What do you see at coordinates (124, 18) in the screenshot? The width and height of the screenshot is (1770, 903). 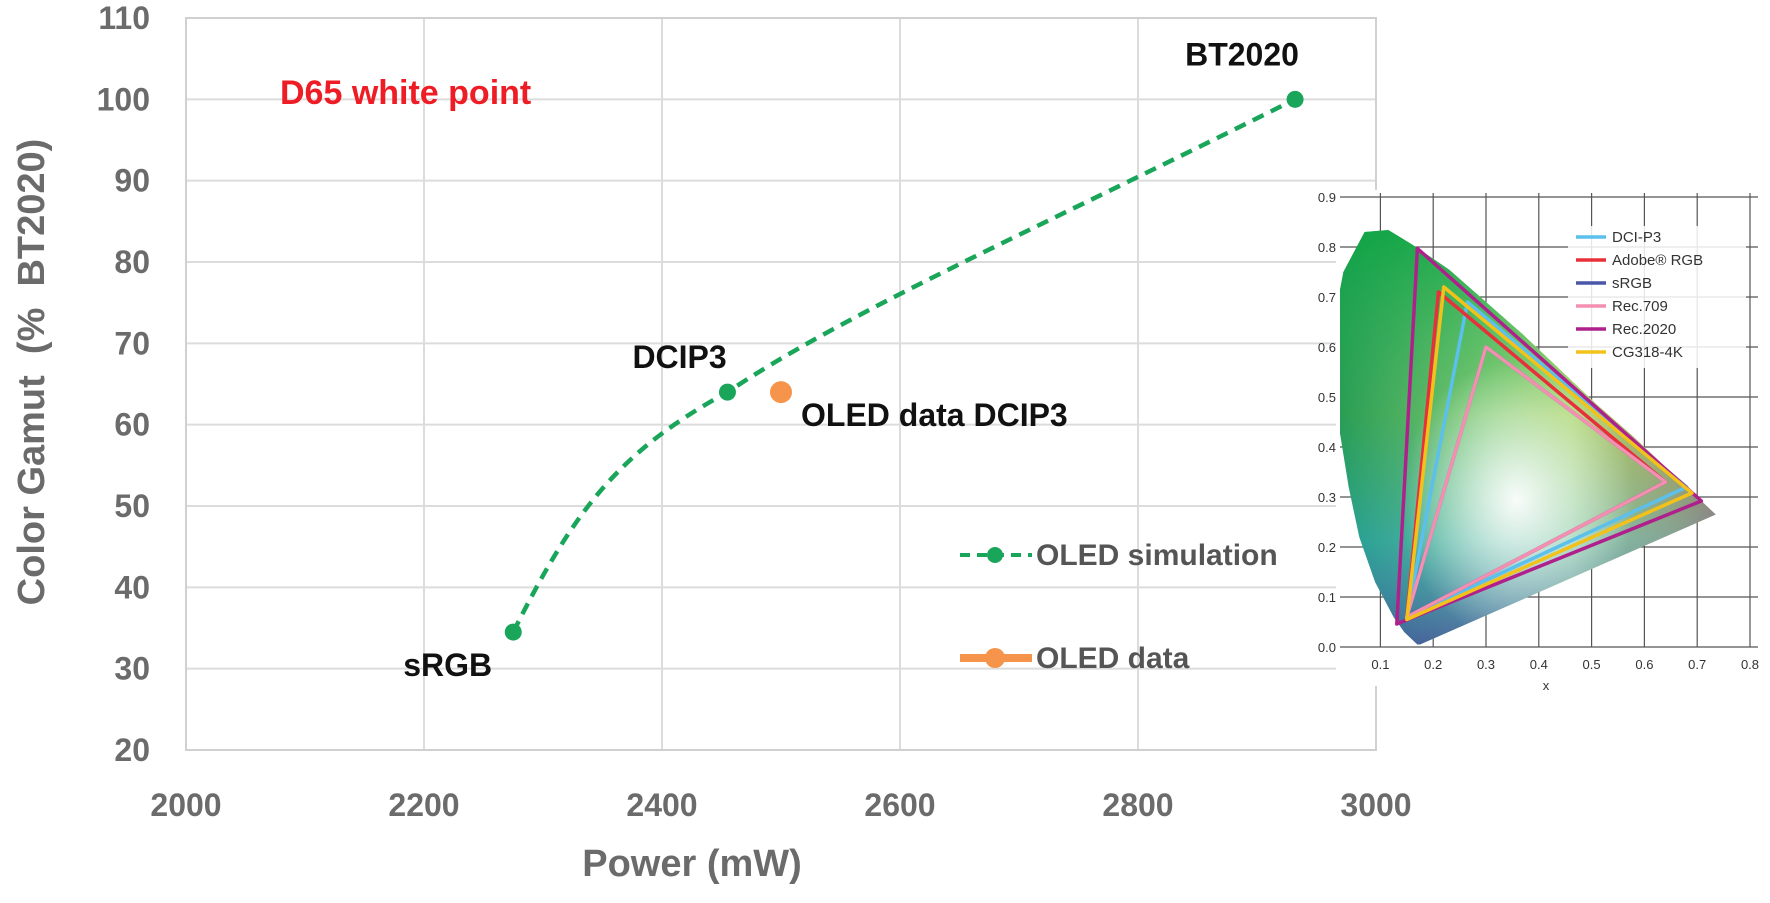 I see `y-tick-label: 110` at bounding box center [124, 18].